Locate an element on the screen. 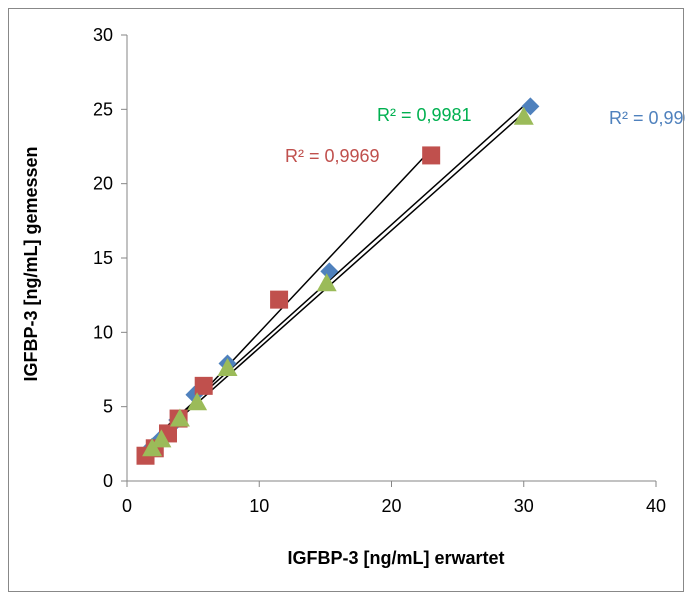  y-tick-label: 20 is located at coordinates (103, 184).